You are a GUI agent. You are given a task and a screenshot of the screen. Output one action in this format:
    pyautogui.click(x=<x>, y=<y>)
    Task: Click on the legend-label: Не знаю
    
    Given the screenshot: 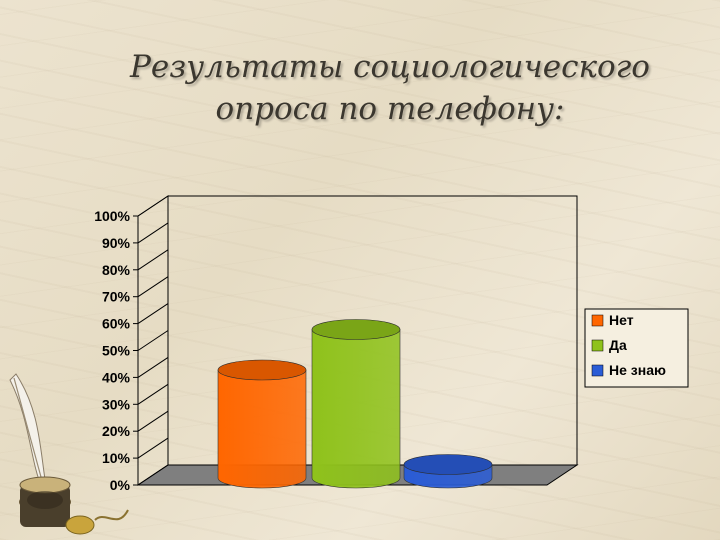 What is the action you would take?
    pyautogui.click(x=637, y=370)
    